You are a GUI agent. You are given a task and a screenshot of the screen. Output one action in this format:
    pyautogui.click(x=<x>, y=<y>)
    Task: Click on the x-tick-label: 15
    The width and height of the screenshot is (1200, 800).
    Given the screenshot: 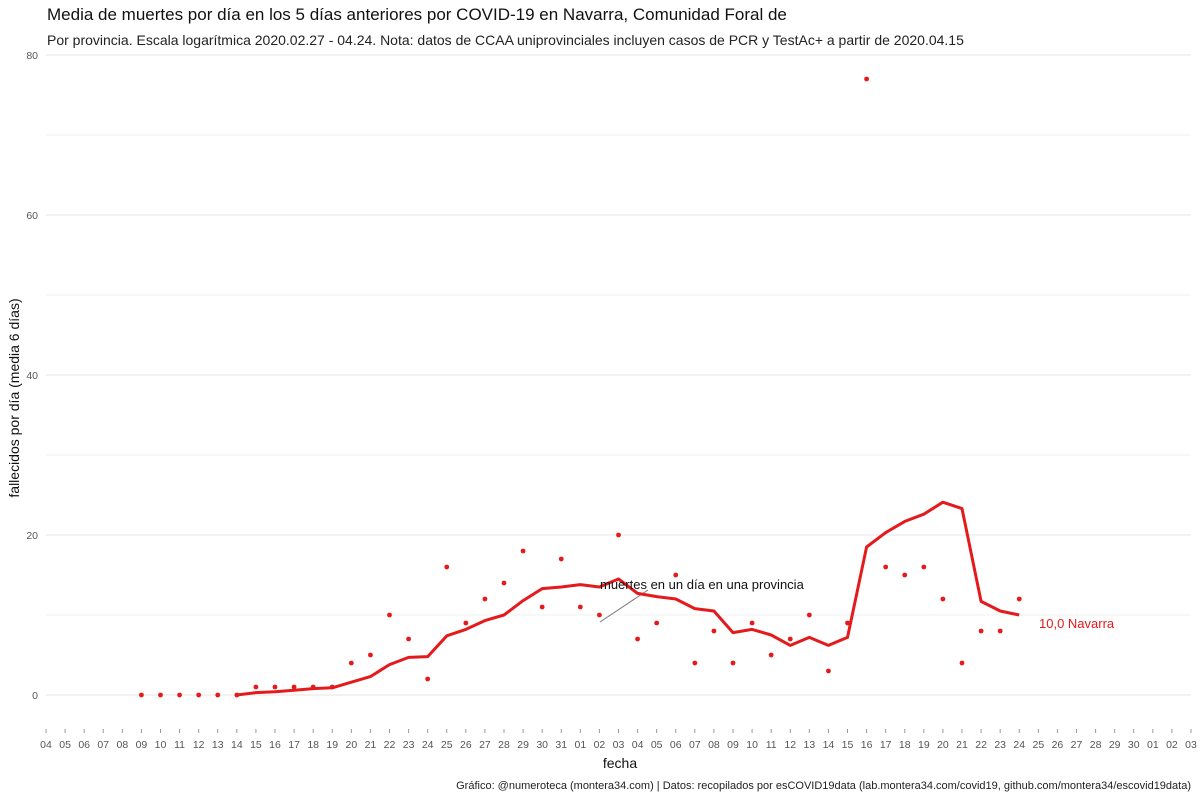 What is the action you would take?
    pyautogui.click(x=256, y=745)
    